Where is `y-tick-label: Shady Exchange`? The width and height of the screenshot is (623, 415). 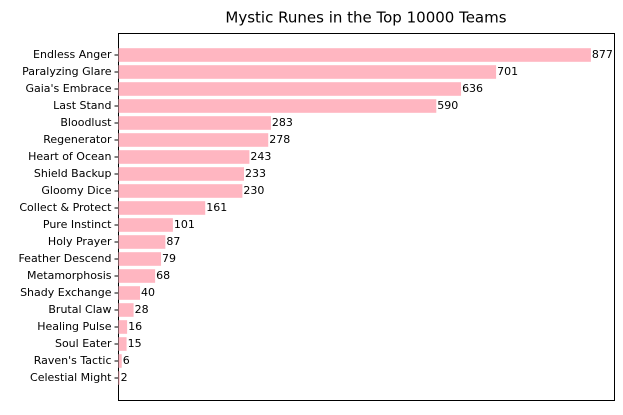
y-tick-label: Shady Exchange is located at coordinates (66, 292).